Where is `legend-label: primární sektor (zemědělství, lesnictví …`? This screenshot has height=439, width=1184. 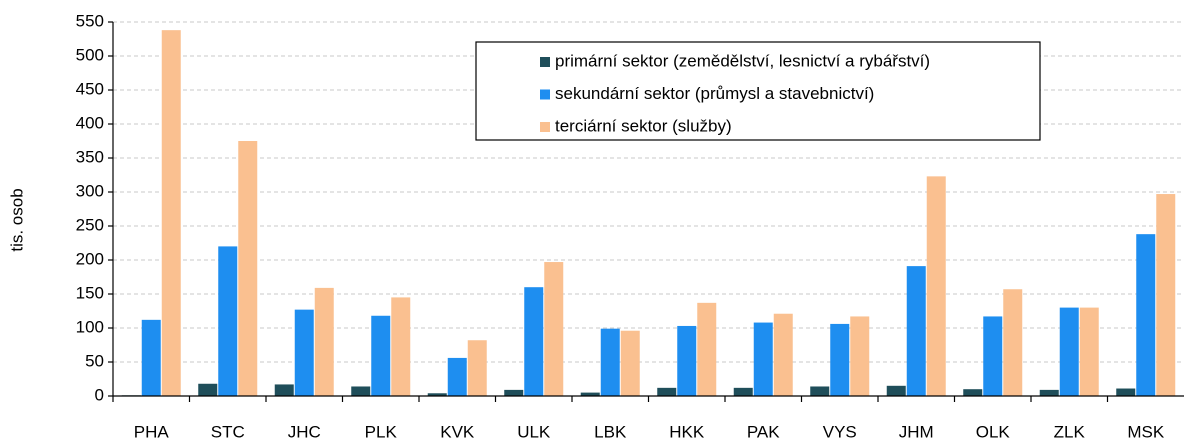 legend-label: primární sektor (zemědělství, lesnictví … is located at coordinates (742, 60).